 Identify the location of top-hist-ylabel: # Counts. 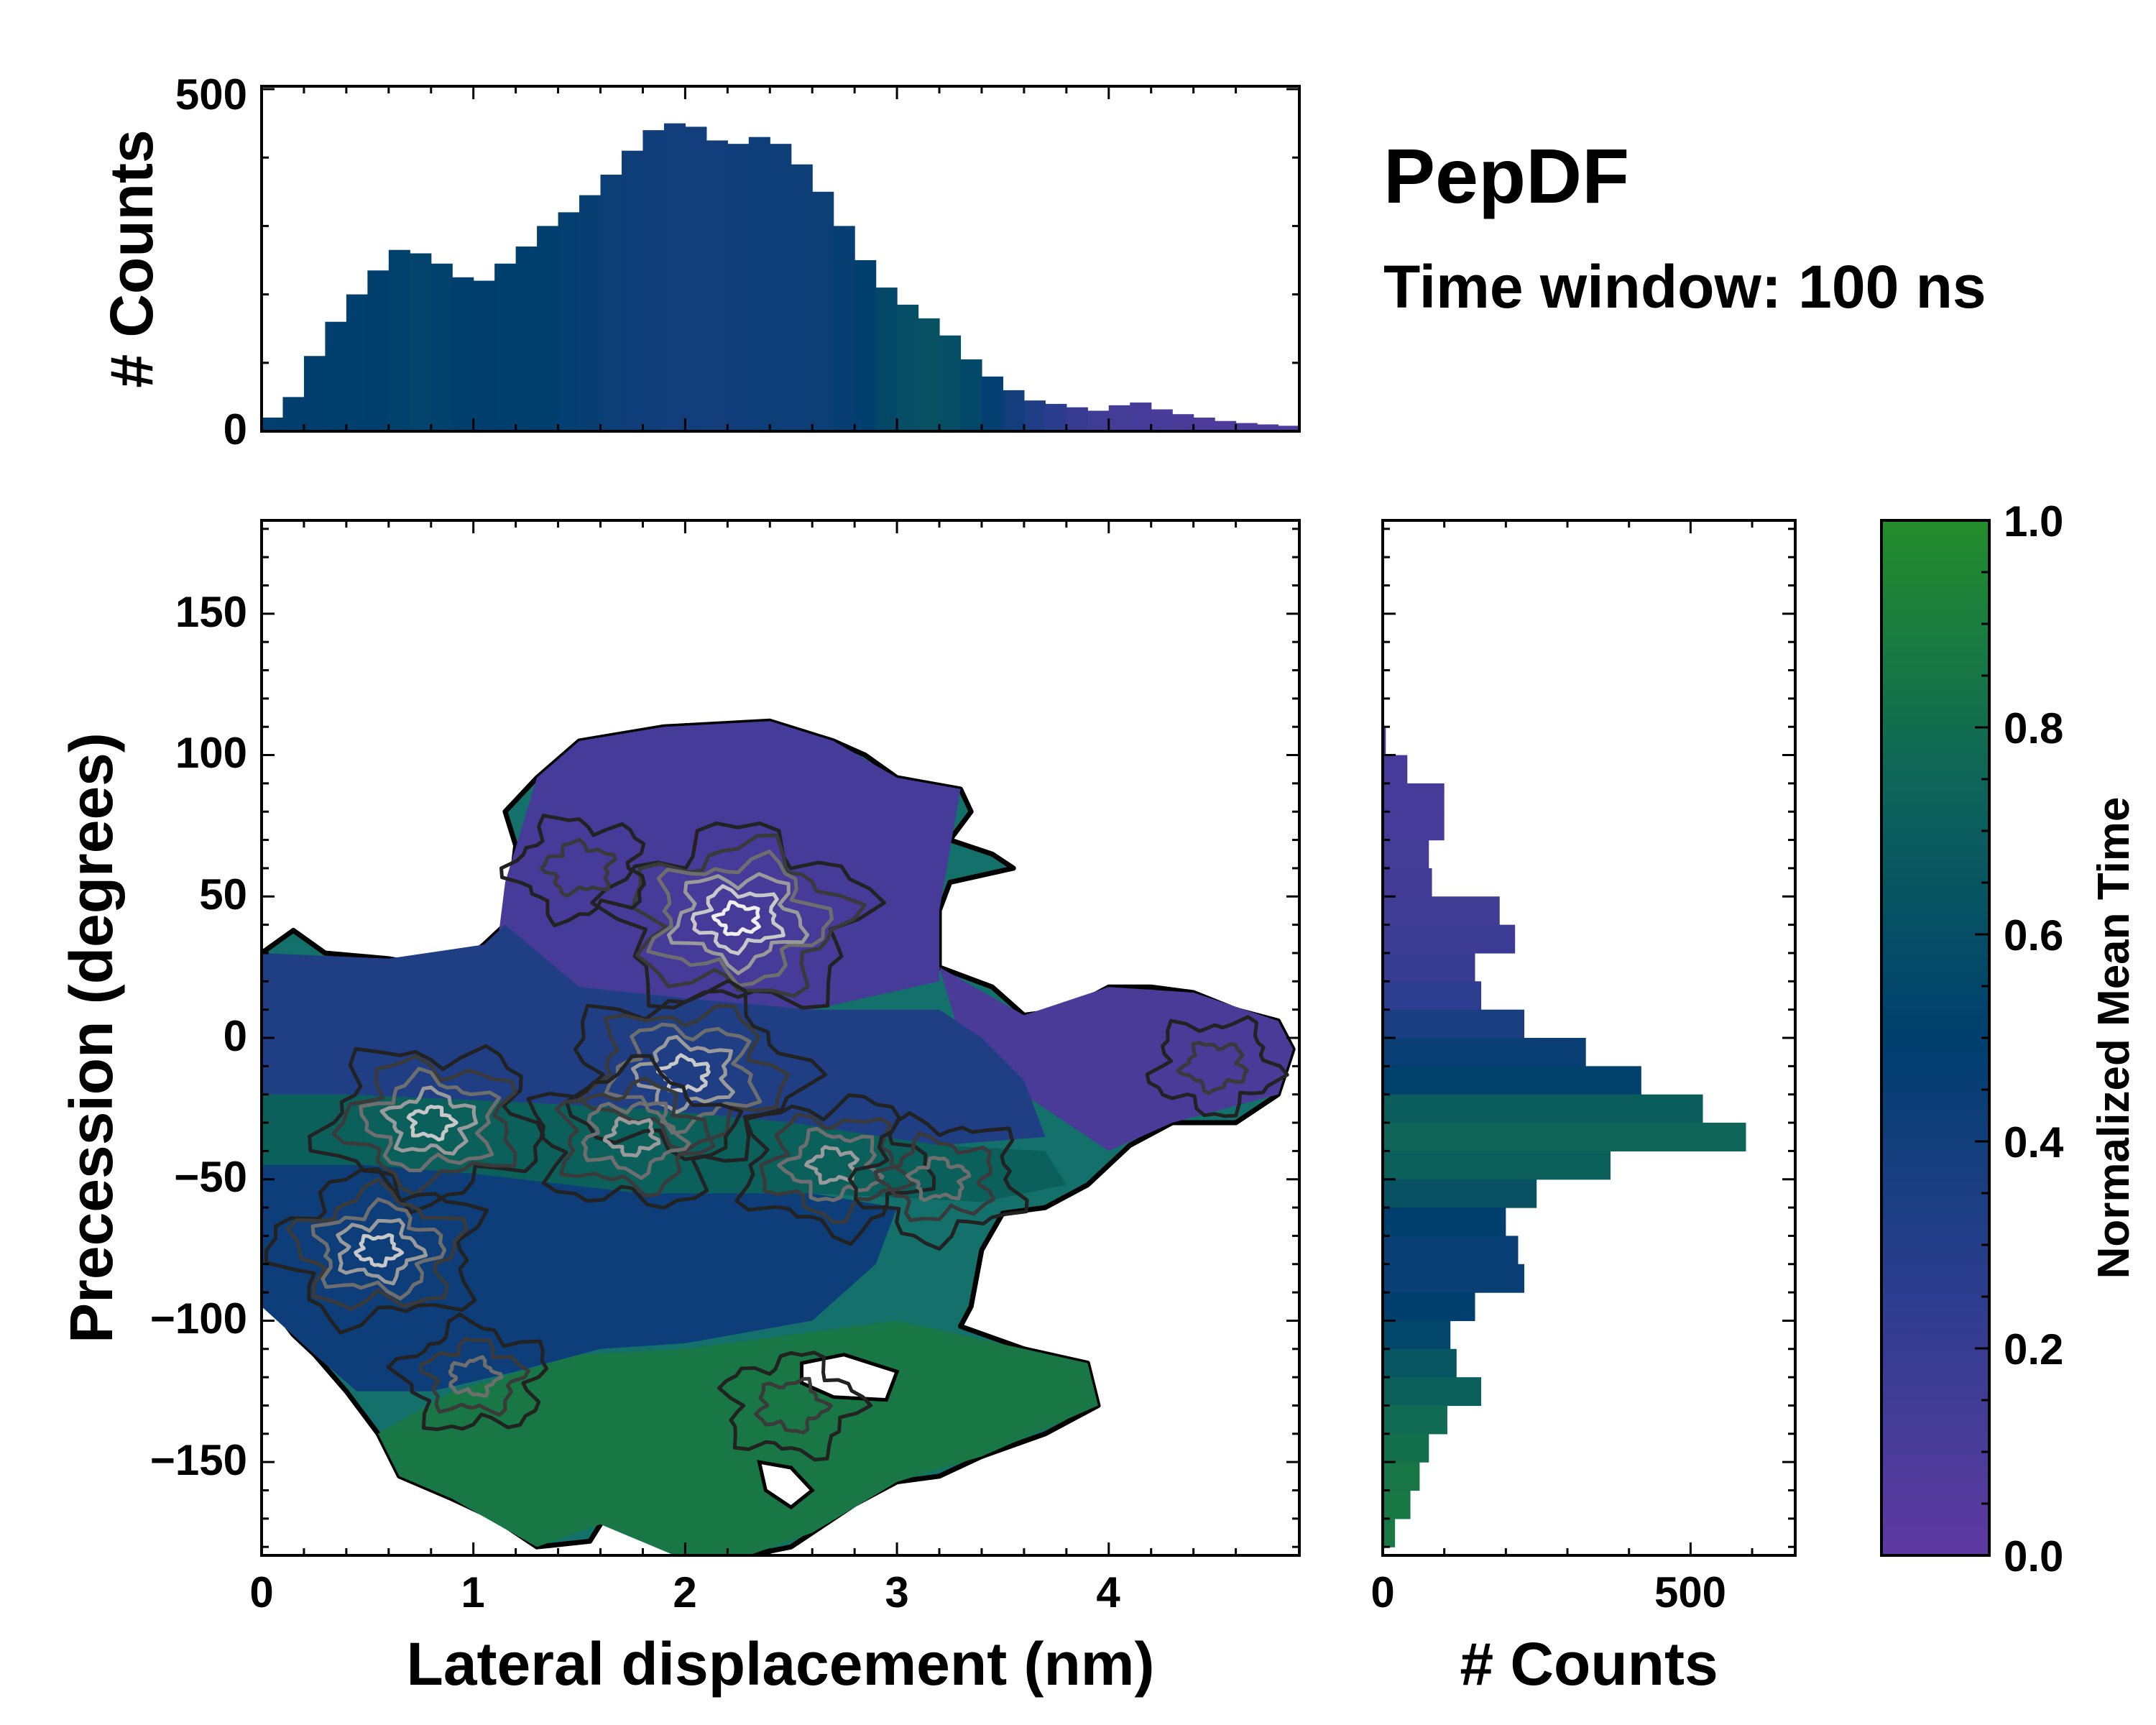
(131, 258).